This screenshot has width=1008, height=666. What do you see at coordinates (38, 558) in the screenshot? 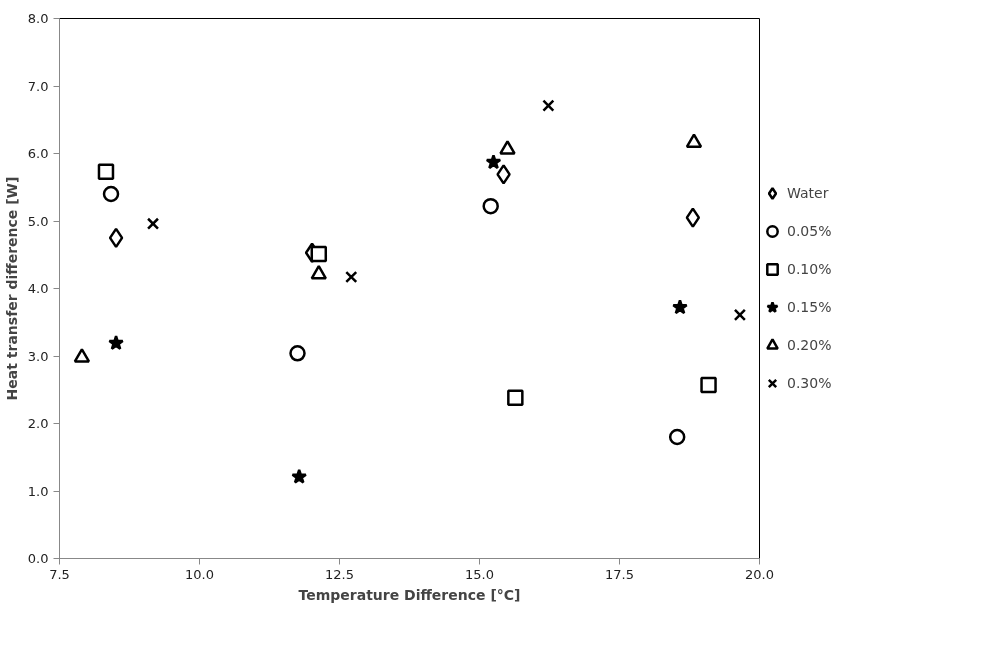
I see `y-tick-label: 0.0` at bounding box center [38, 558].